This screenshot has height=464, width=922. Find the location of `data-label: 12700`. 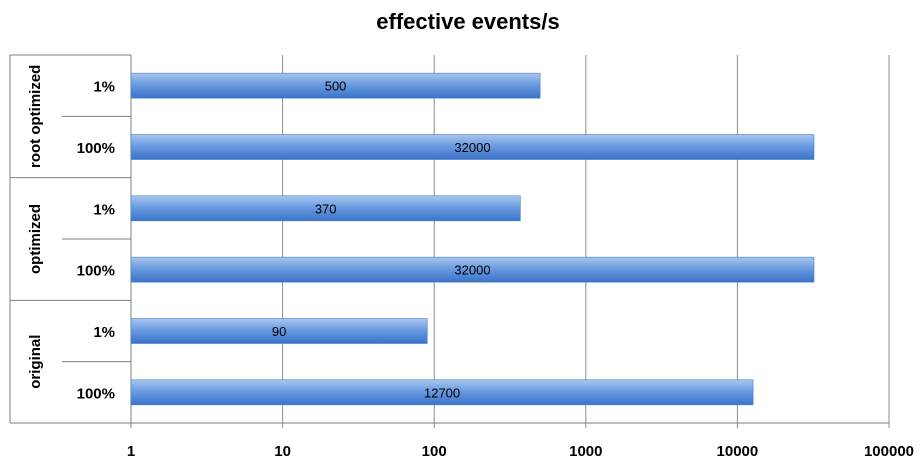

data-label: 12700 is located at coordinates (442, 392).